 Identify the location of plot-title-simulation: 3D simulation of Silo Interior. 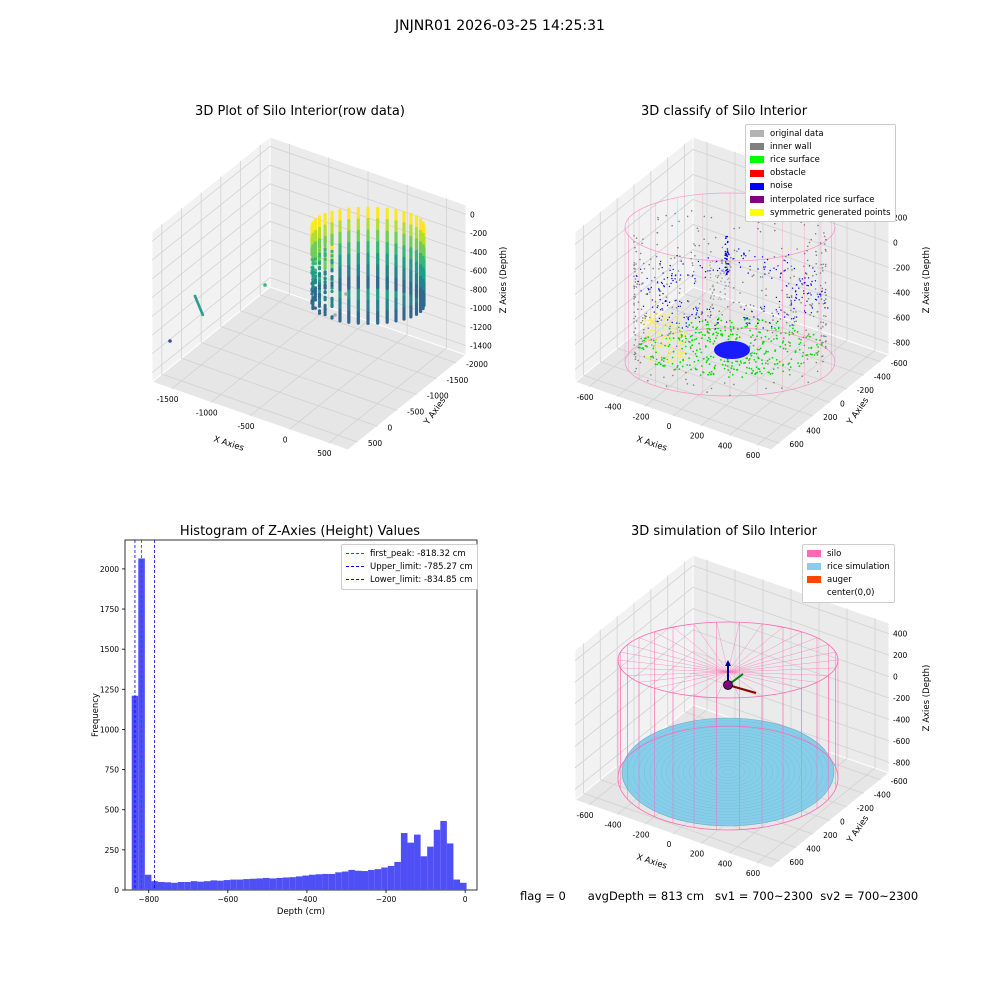
(724, 531).